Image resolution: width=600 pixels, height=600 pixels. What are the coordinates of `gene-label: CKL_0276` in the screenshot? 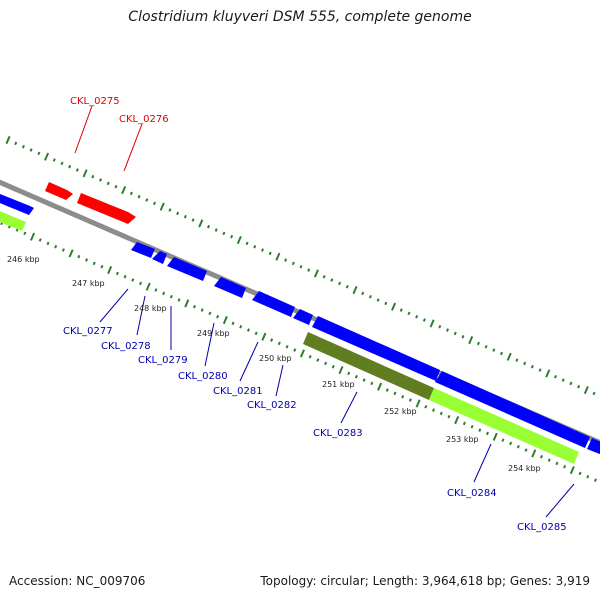 It's located at (144, 119).